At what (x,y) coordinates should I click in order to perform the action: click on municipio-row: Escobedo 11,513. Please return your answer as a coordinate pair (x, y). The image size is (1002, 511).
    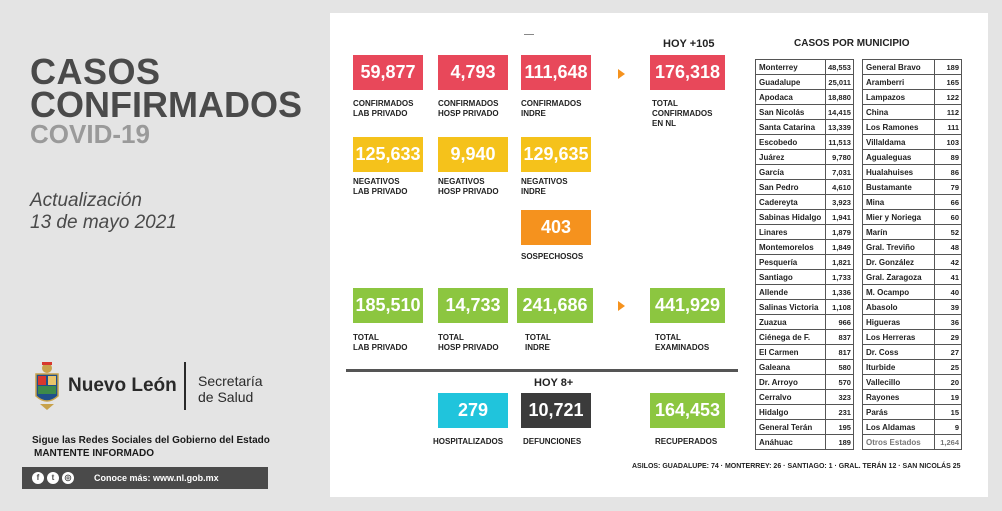
    Looking at the image, I should click on (804, 142).